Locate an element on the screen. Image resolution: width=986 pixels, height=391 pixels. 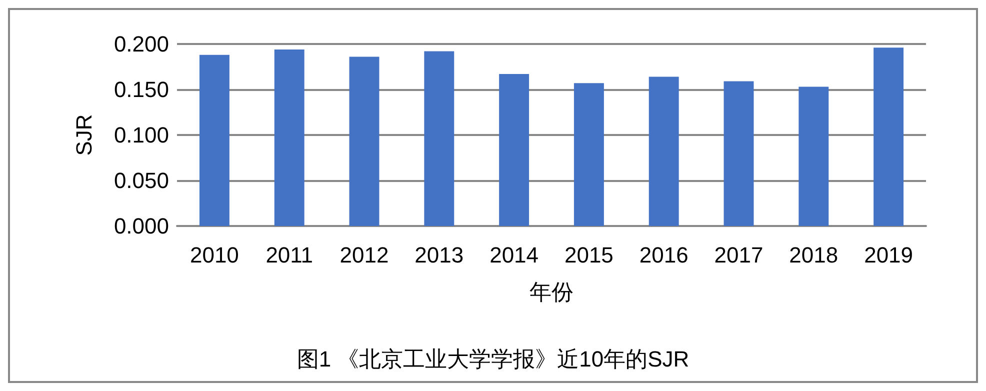
x-tick-label: 2018 is located at coordinates (813, 255).